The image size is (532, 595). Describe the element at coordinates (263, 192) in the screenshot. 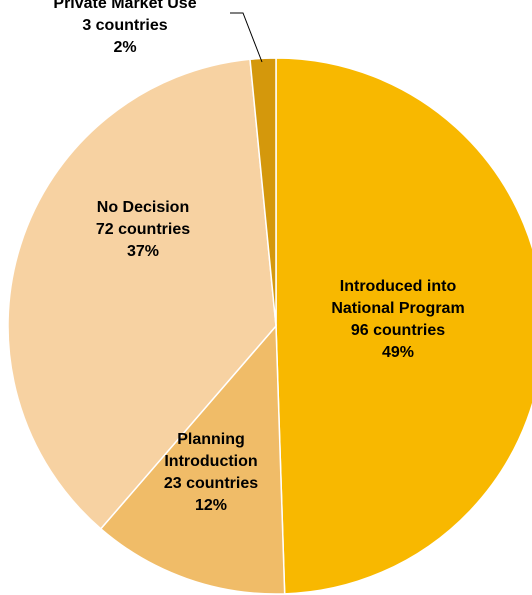

I see `pie-slice-private-market-use` at that location.